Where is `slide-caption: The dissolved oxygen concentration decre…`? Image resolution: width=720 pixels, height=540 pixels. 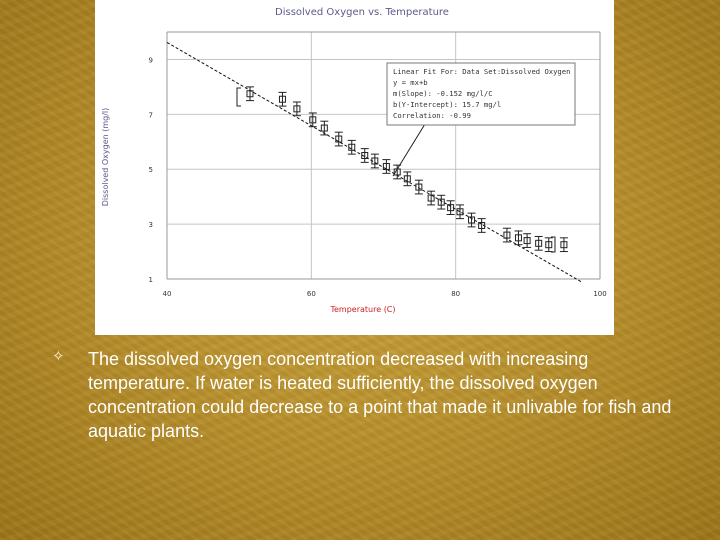 slide-caption: The dissolved oxygen concentration decre… is located at coordinates (380, 395).